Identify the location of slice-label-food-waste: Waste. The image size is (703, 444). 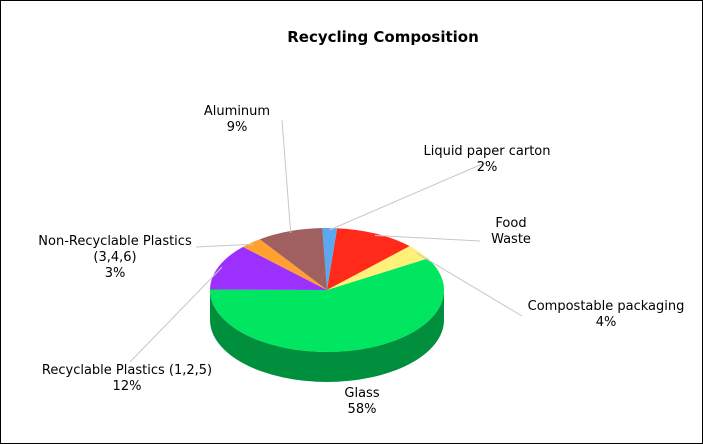
(511, 239).